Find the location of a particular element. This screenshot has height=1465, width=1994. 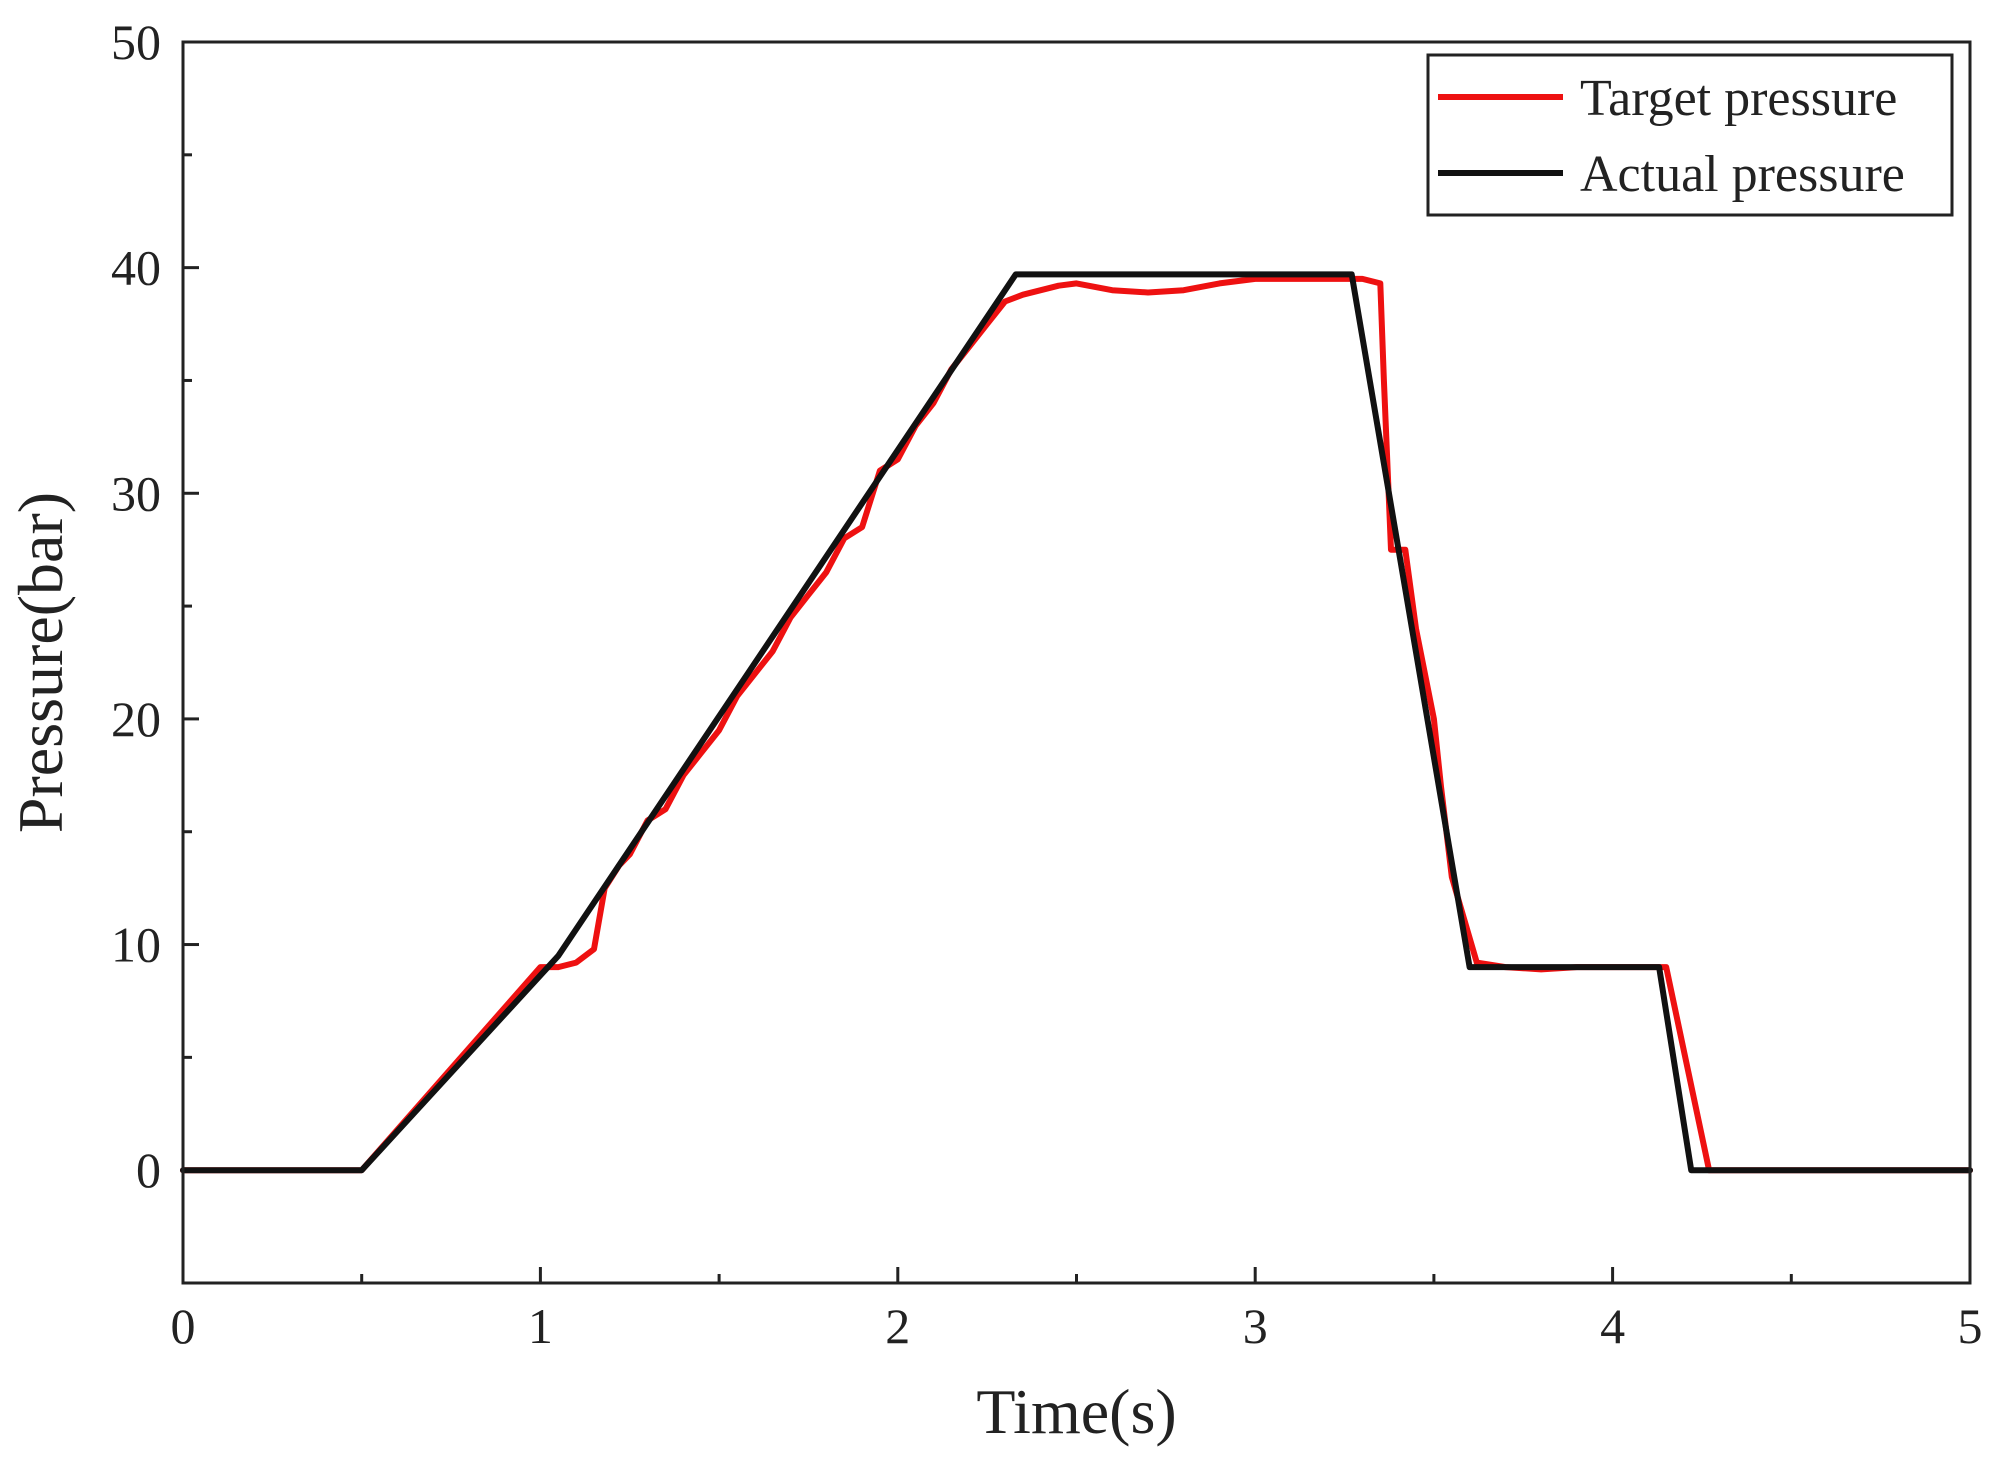

x-tick-label: 0 is located at coordinates (183, 1326).